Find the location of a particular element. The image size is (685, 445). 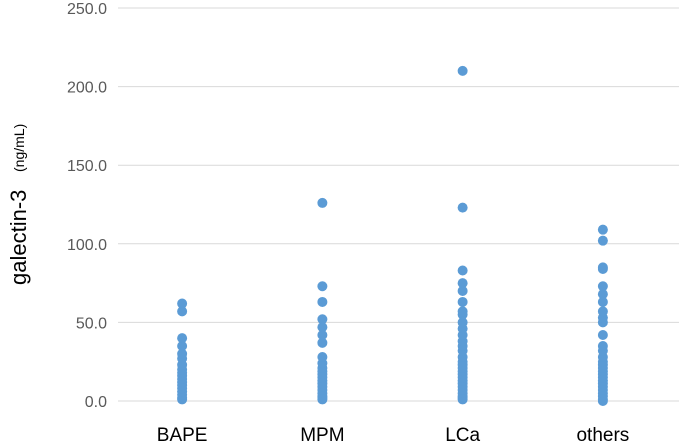

y-tick-label: 200.0 is located at coordinates (87, 88).